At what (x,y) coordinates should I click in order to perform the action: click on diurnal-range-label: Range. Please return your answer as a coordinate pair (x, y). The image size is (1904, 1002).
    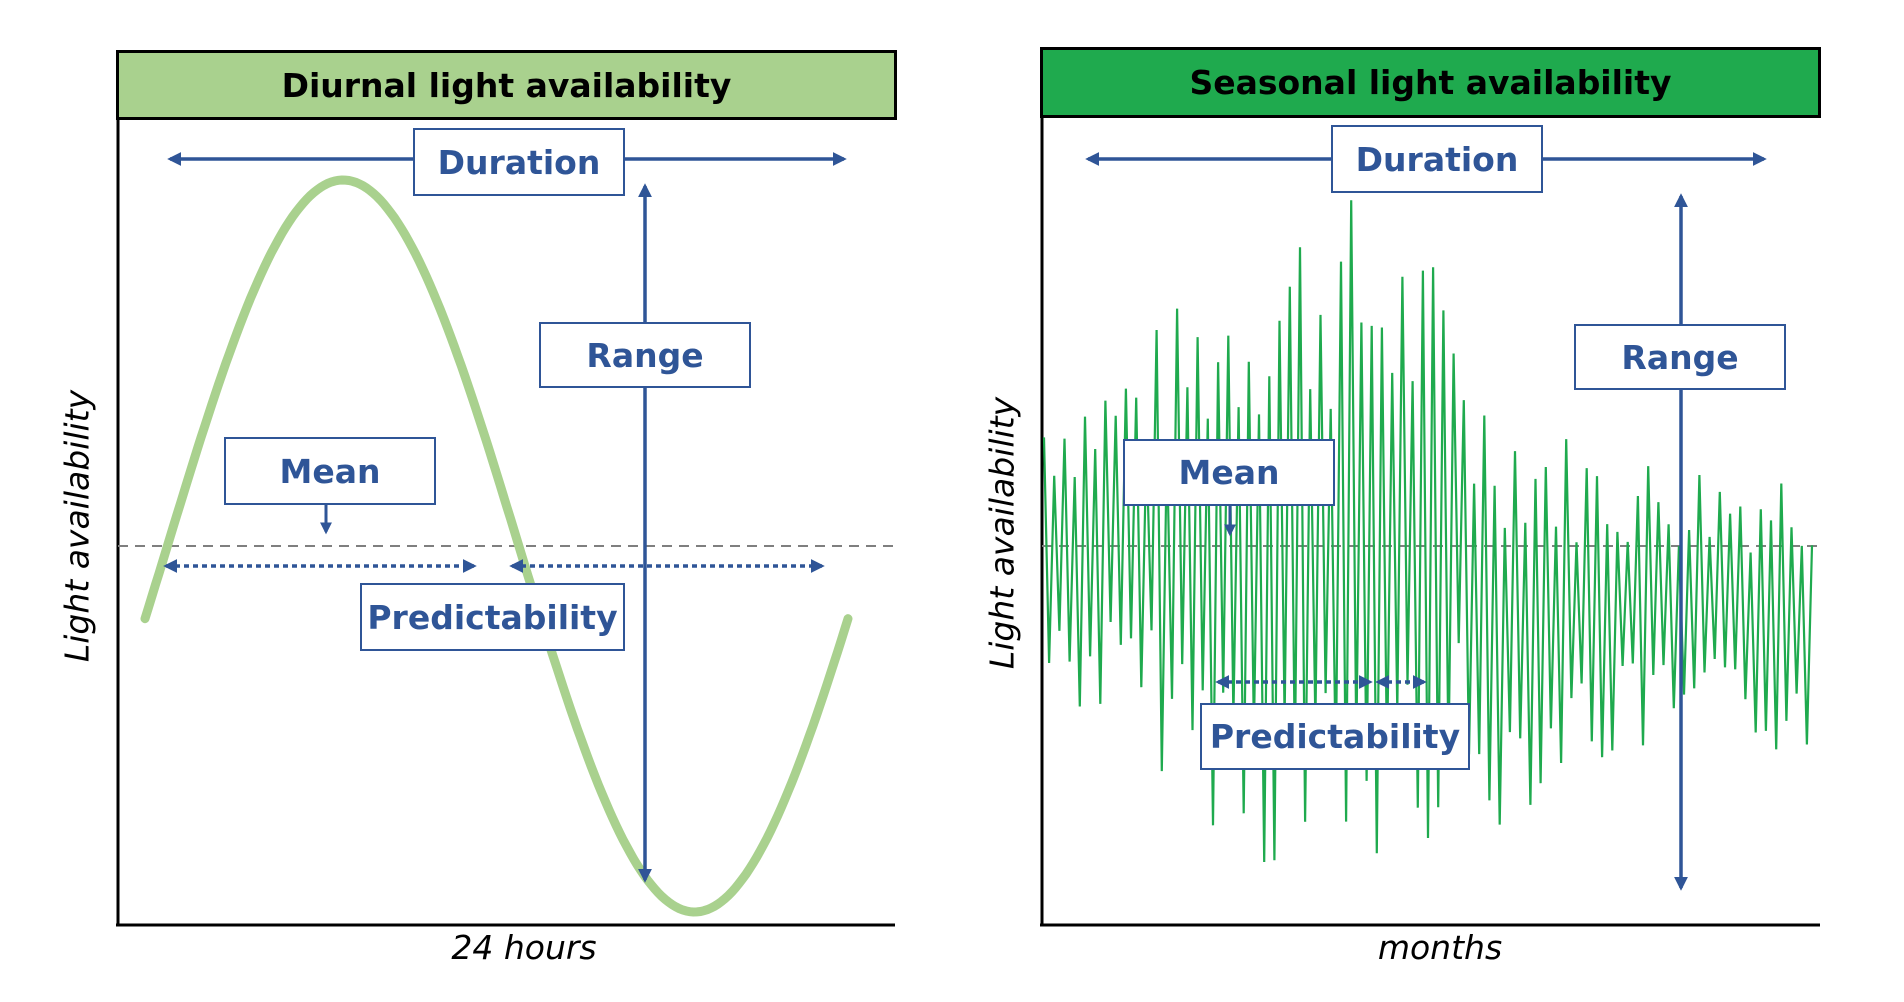
    Looking at the image, I should click on (645, 355).